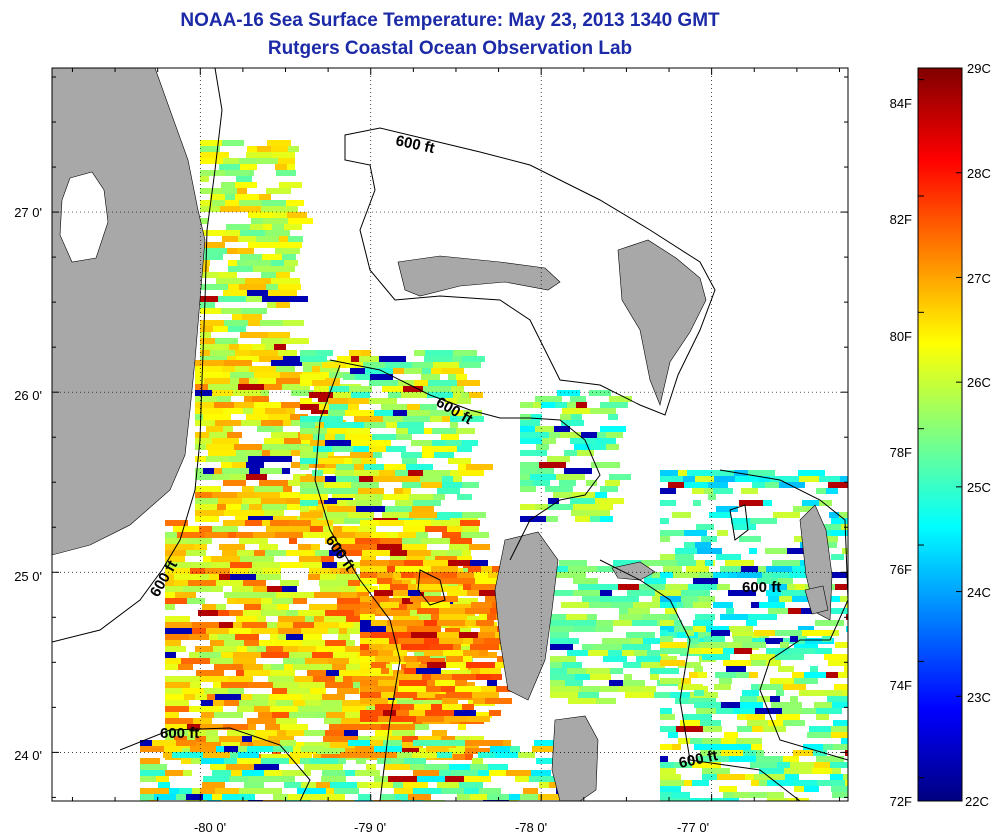 This screenshot has height=840, width=1000. Describe the element at coordinates (575, 758) in the screenshot. I see `andros-south` at that location.